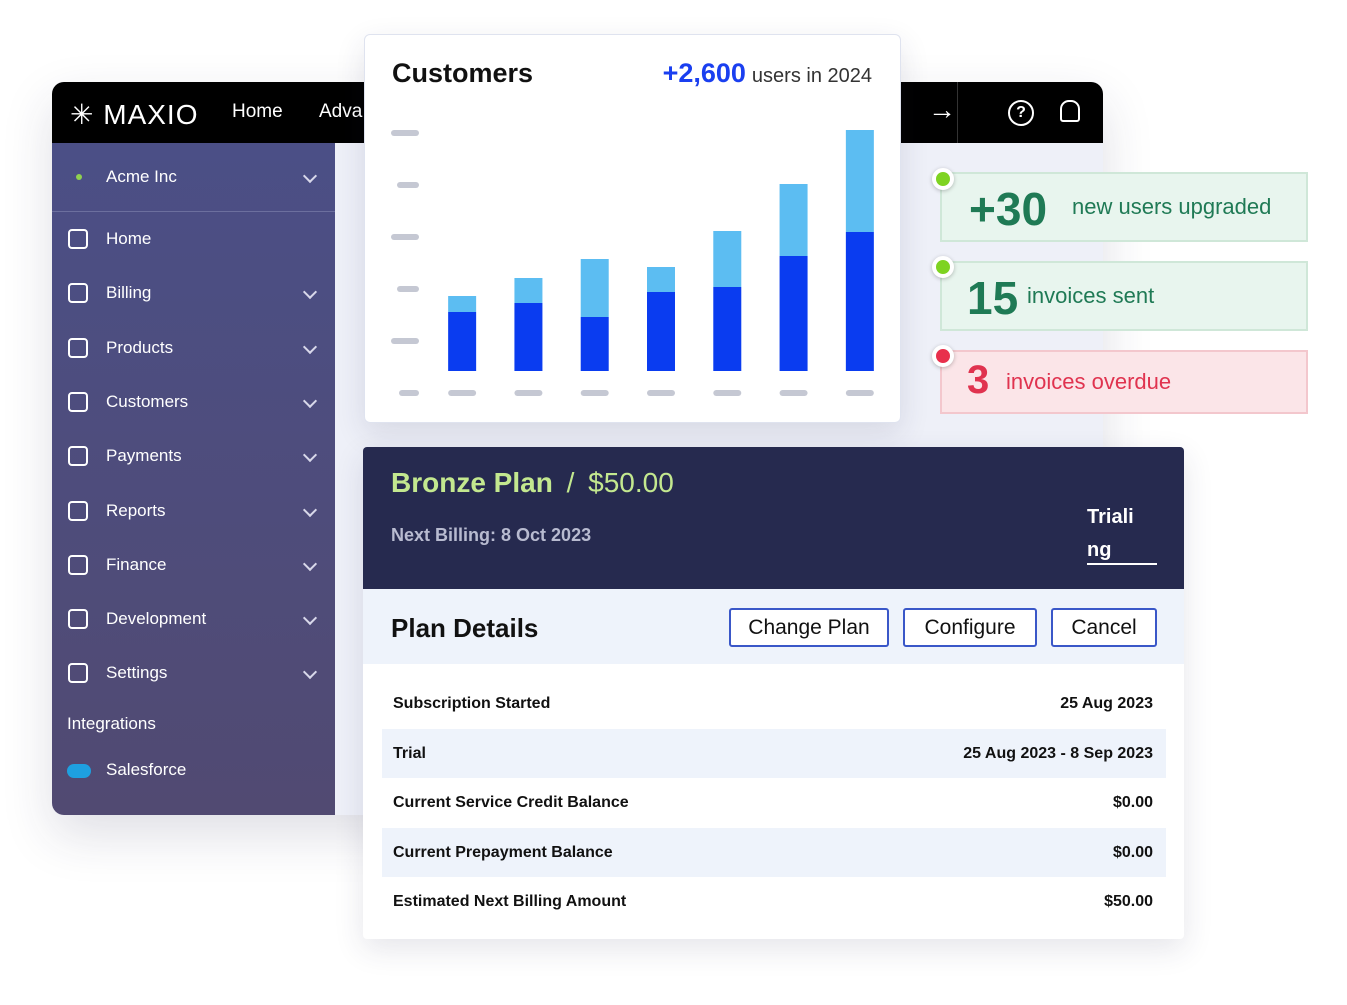 The height and width of the screenshot is (1005, 1347). Describe the element at coordinates (774, 703) in the screenshot. I see `detail-row: Subscription Started 25 Aug 2023` at that location.